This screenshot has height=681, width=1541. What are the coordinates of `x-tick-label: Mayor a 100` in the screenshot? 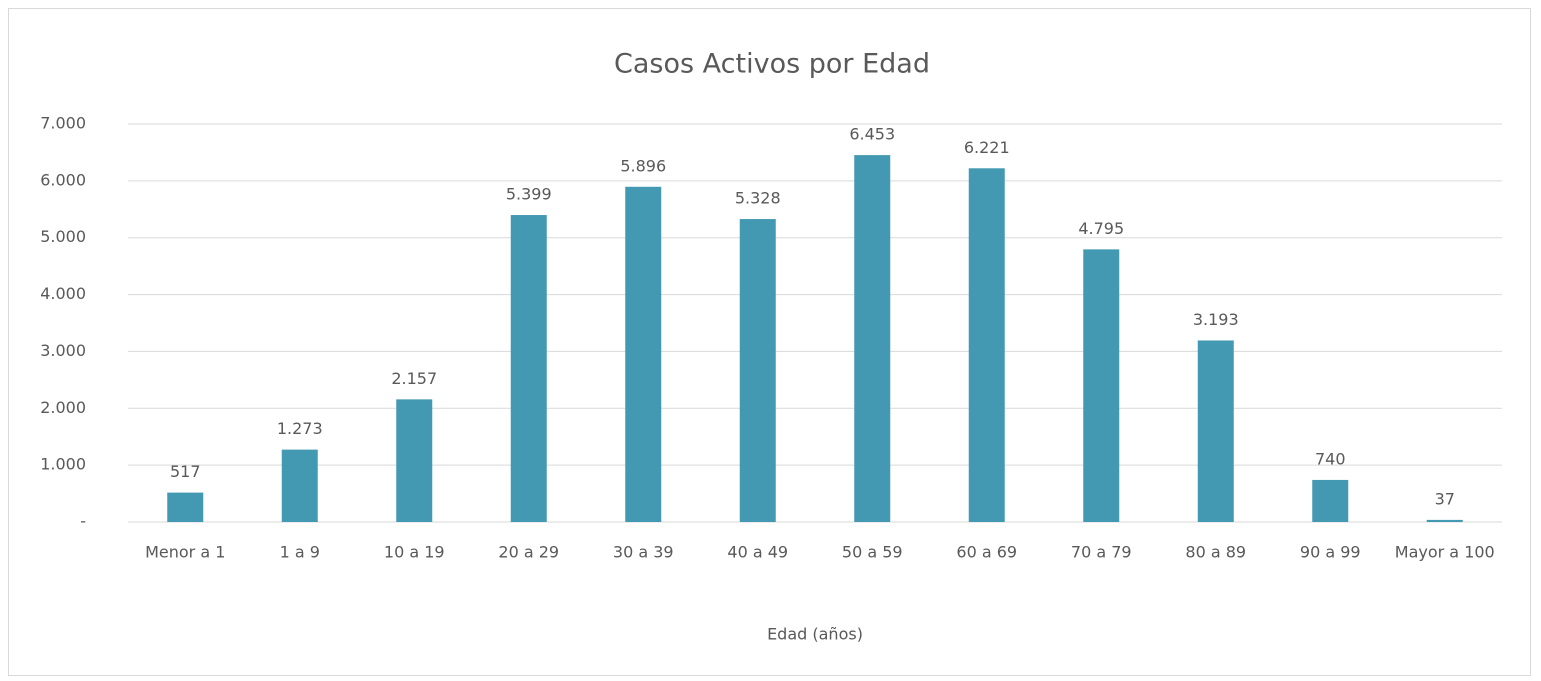 It's located at (1445, 552).